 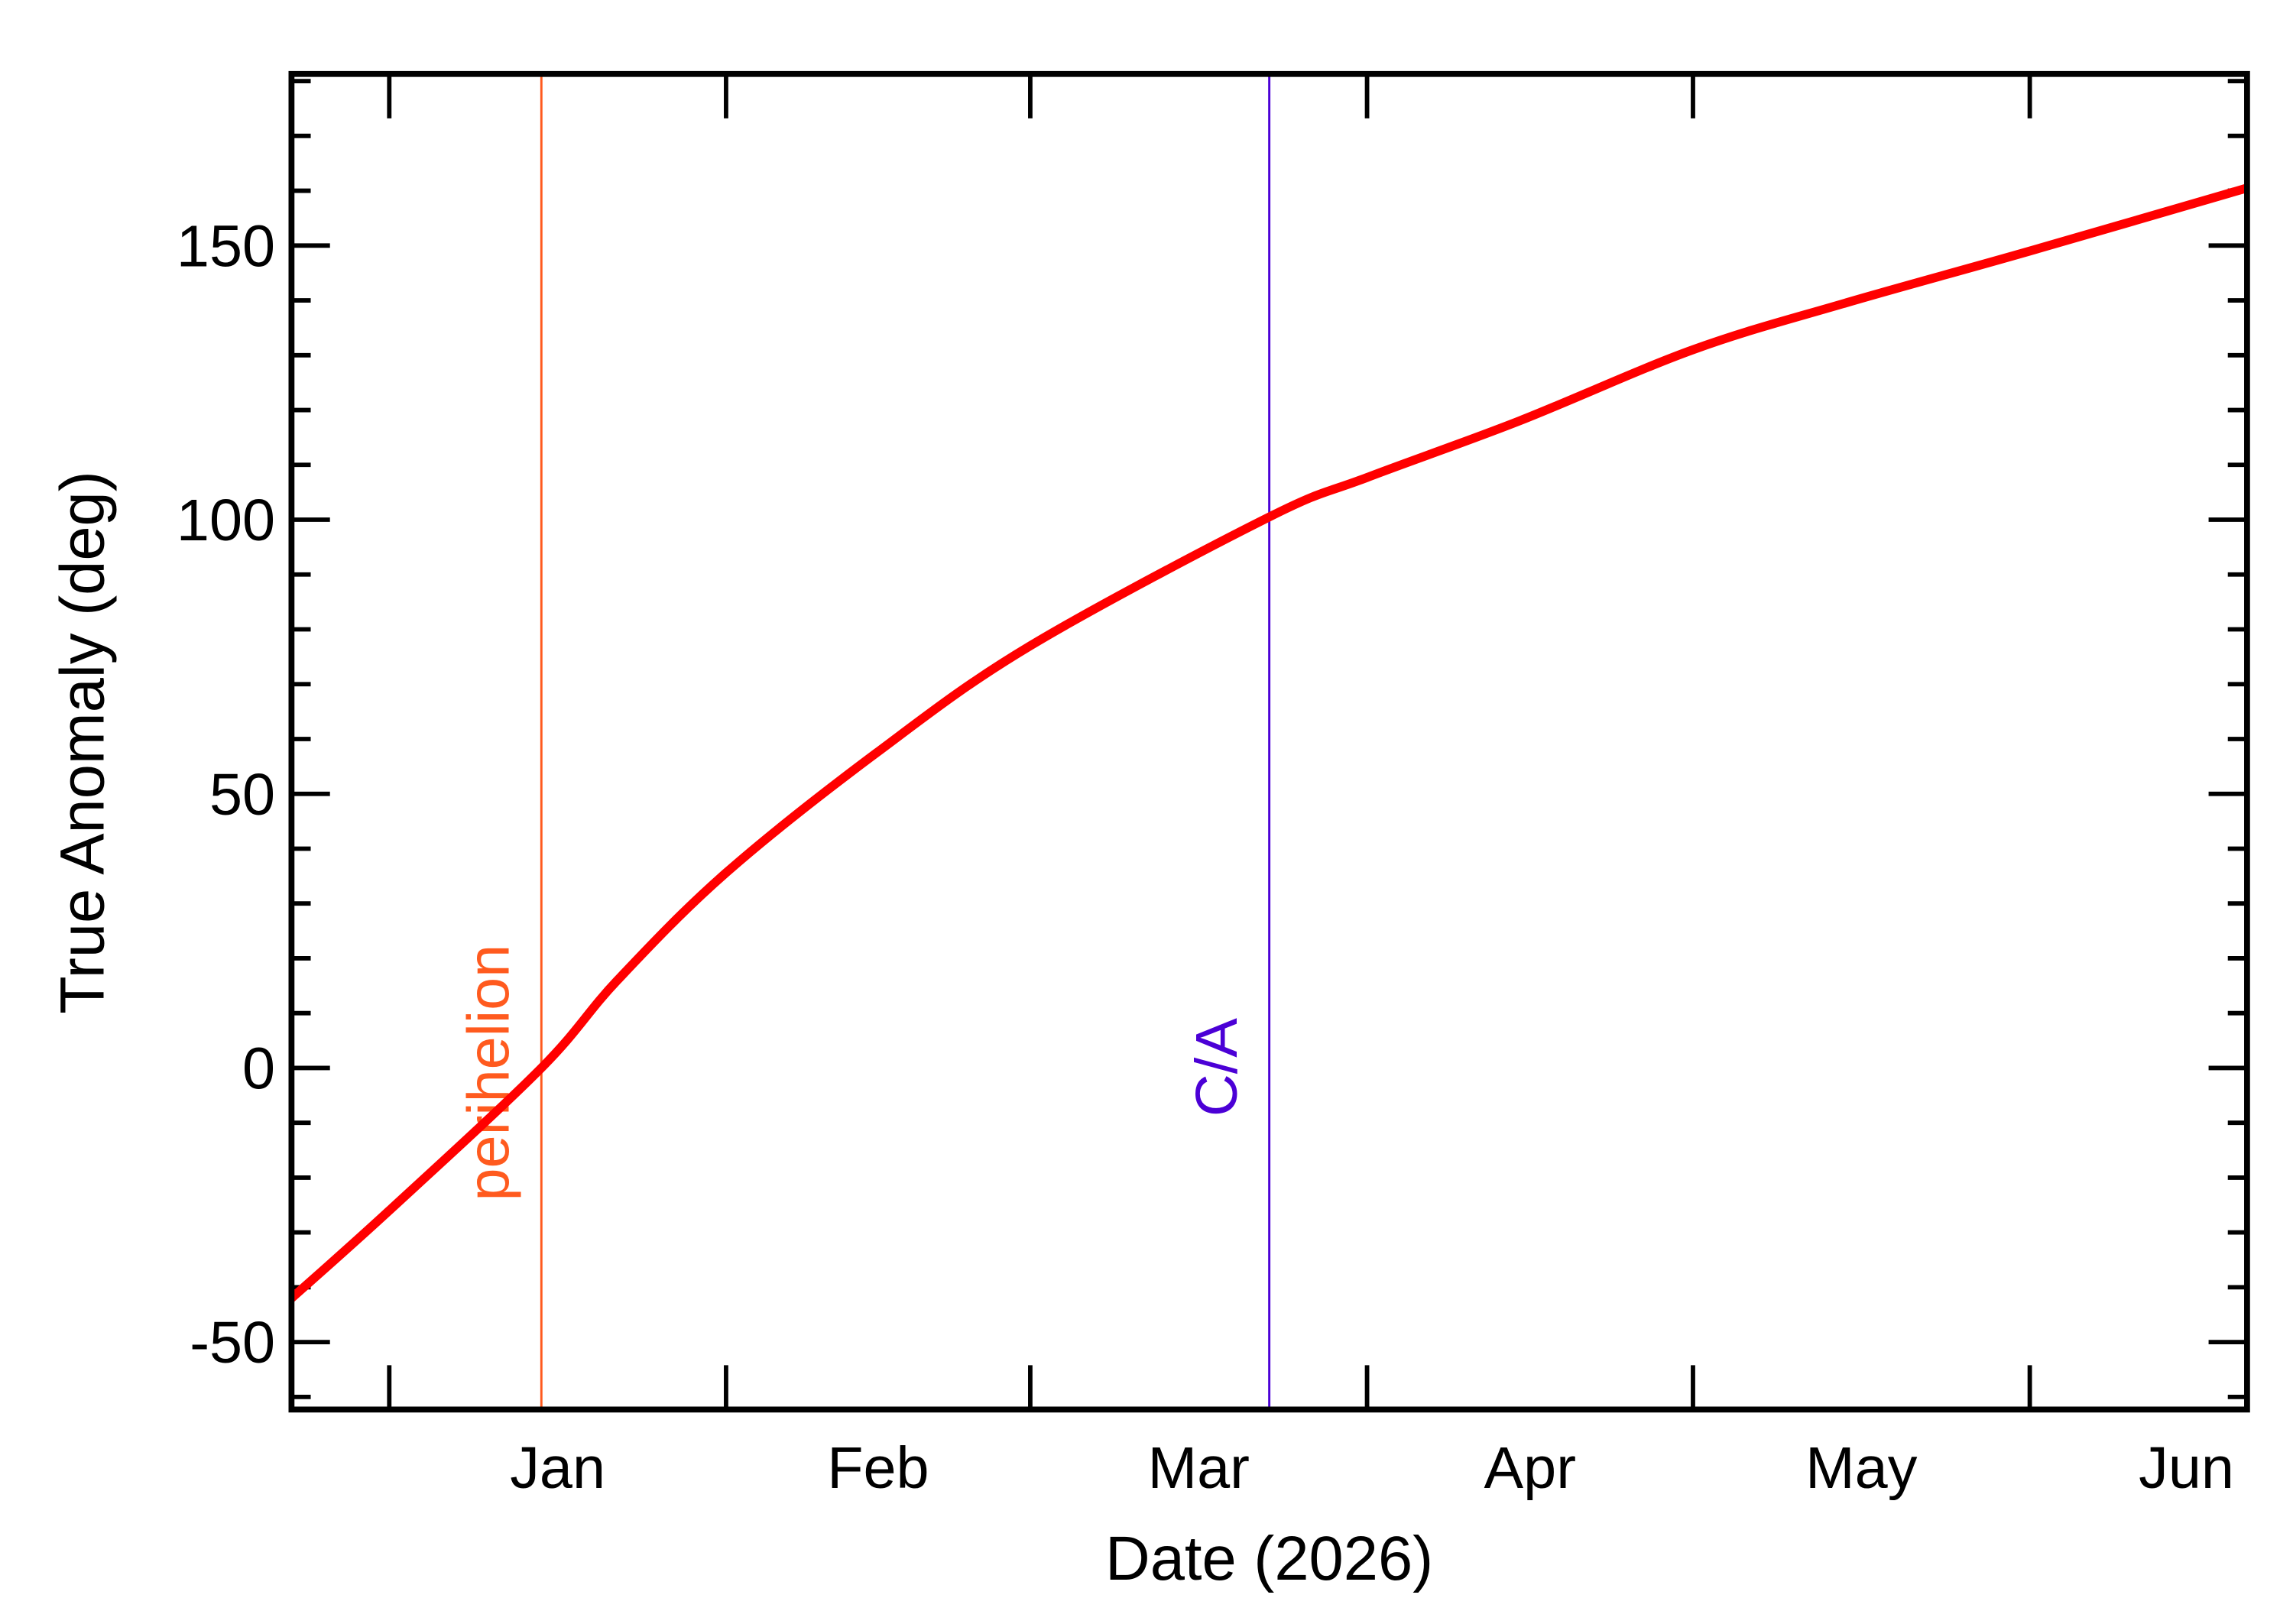 I want to click on x-tick-label: Apr, so click(x=1530, y=1468).